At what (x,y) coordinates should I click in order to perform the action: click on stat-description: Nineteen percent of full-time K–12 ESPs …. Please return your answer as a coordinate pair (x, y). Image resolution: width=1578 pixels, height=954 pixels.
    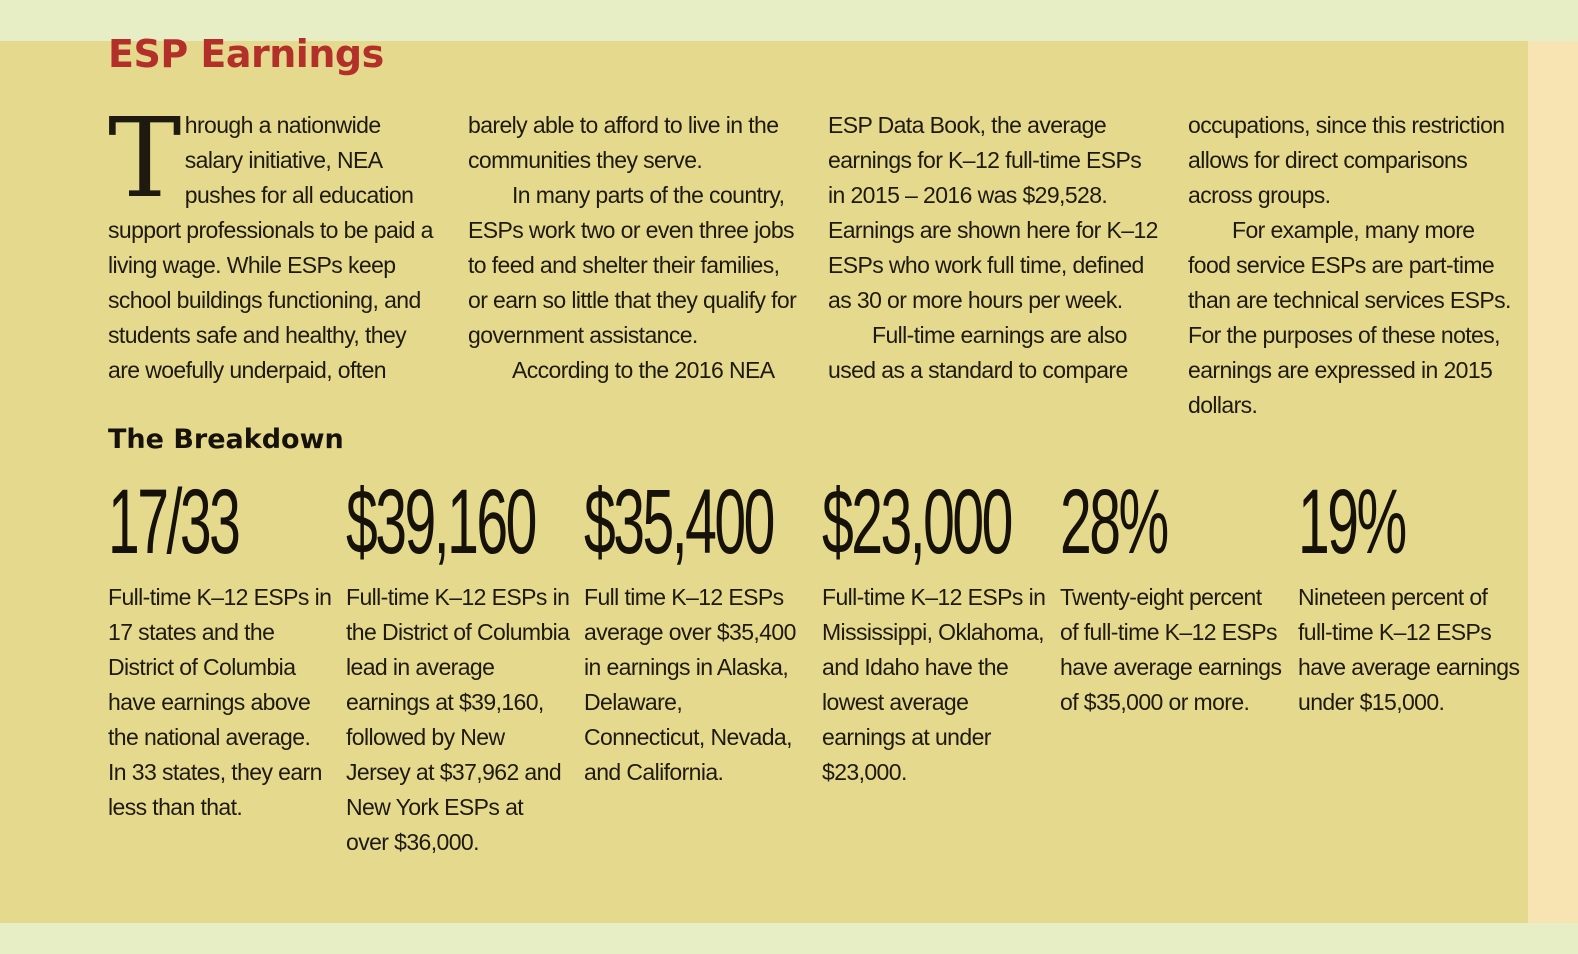
    Looking at the image, I should click on (1409, 649).